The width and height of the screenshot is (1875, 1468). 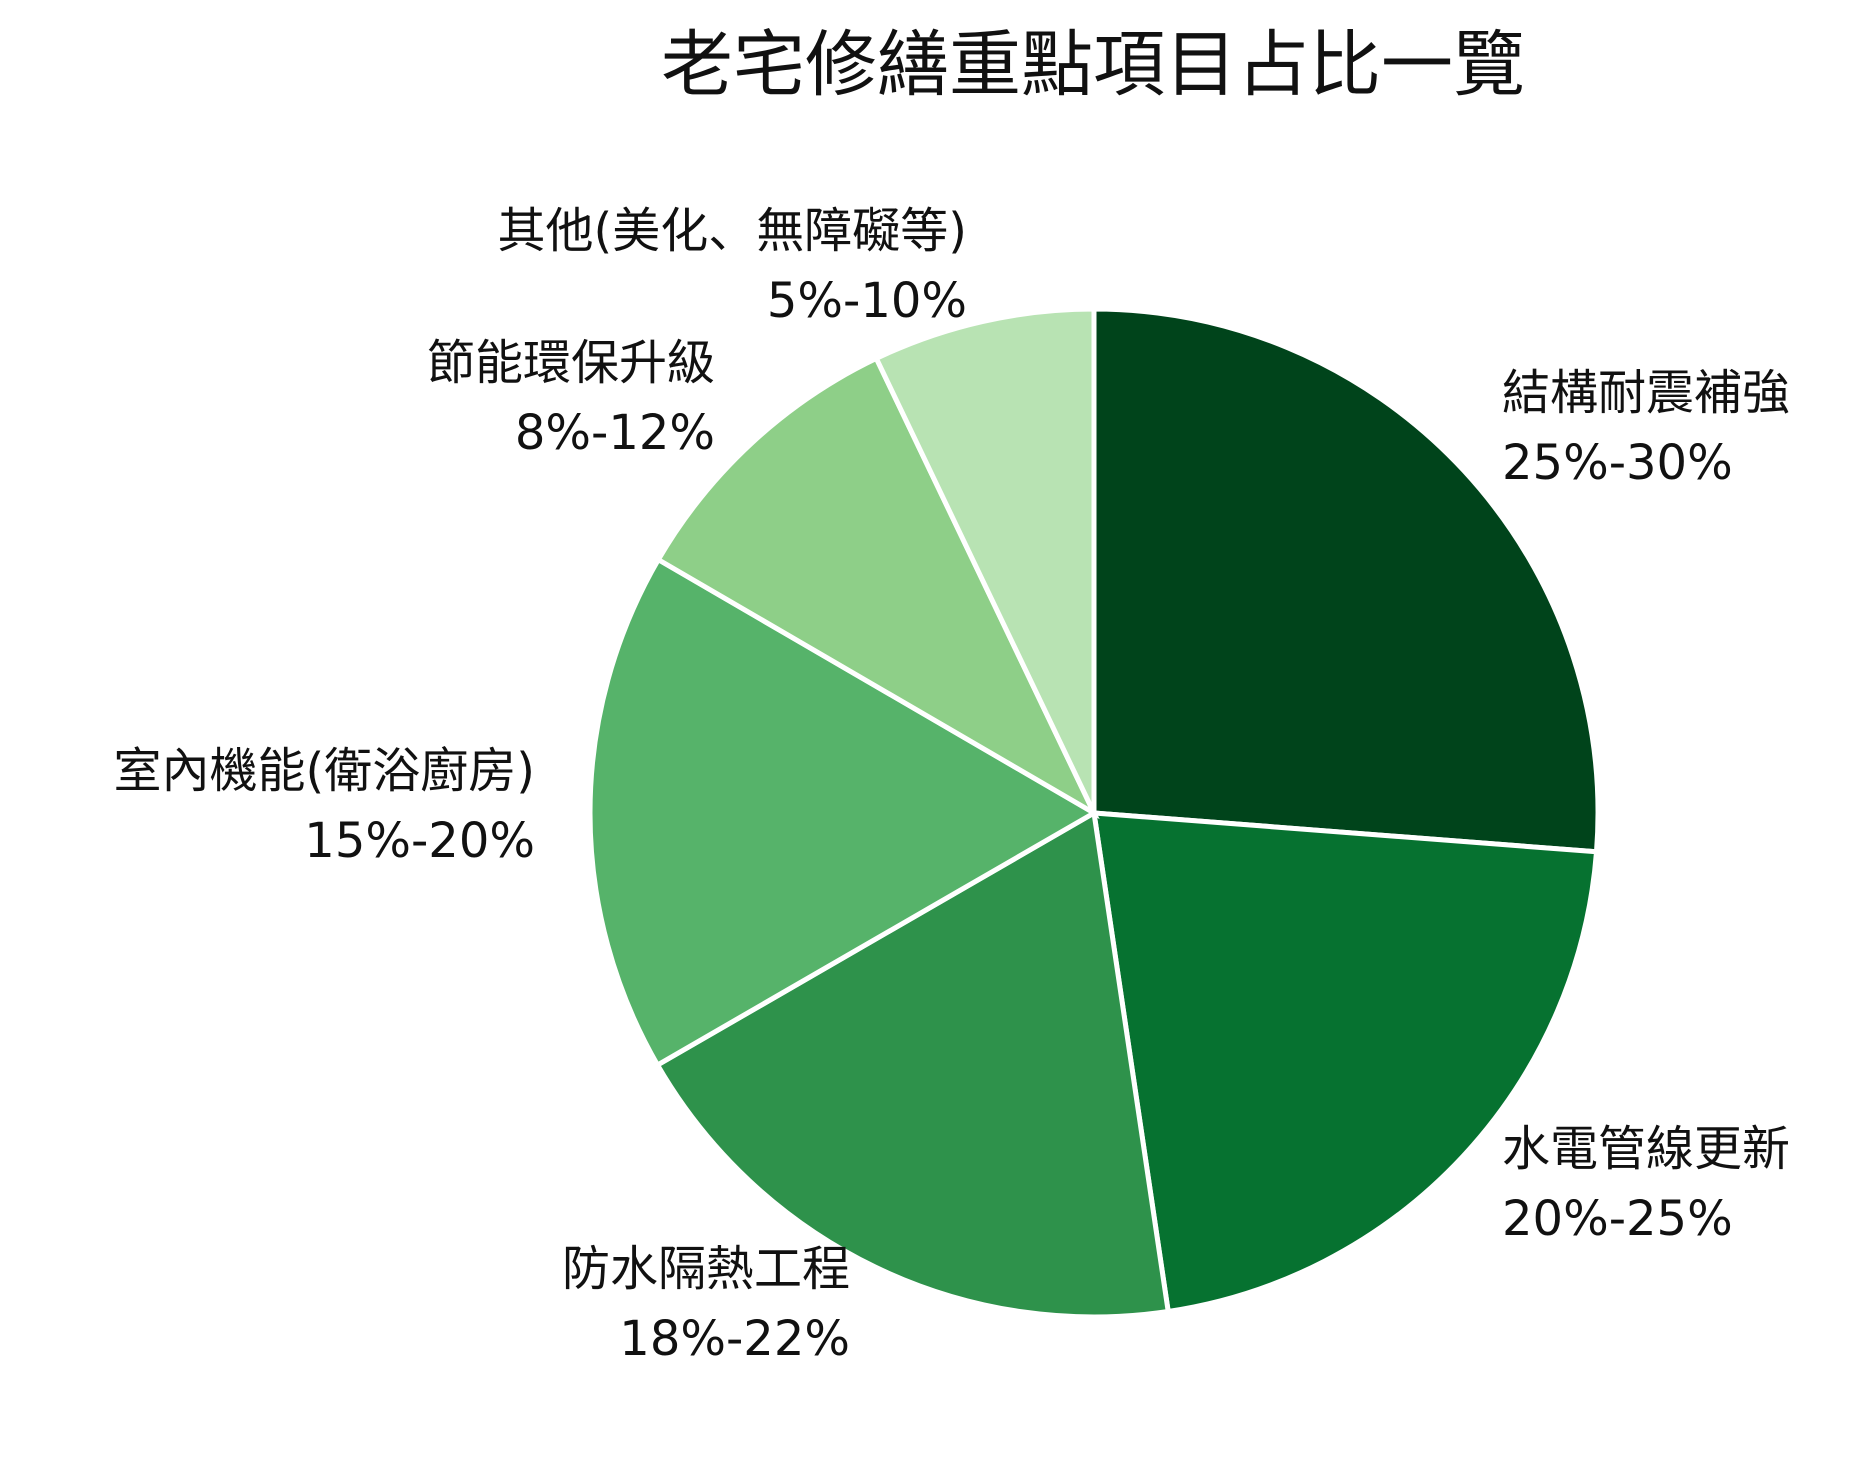 I want to click on slice-label: 結構耐震補強, so click(x=1646, y=393).